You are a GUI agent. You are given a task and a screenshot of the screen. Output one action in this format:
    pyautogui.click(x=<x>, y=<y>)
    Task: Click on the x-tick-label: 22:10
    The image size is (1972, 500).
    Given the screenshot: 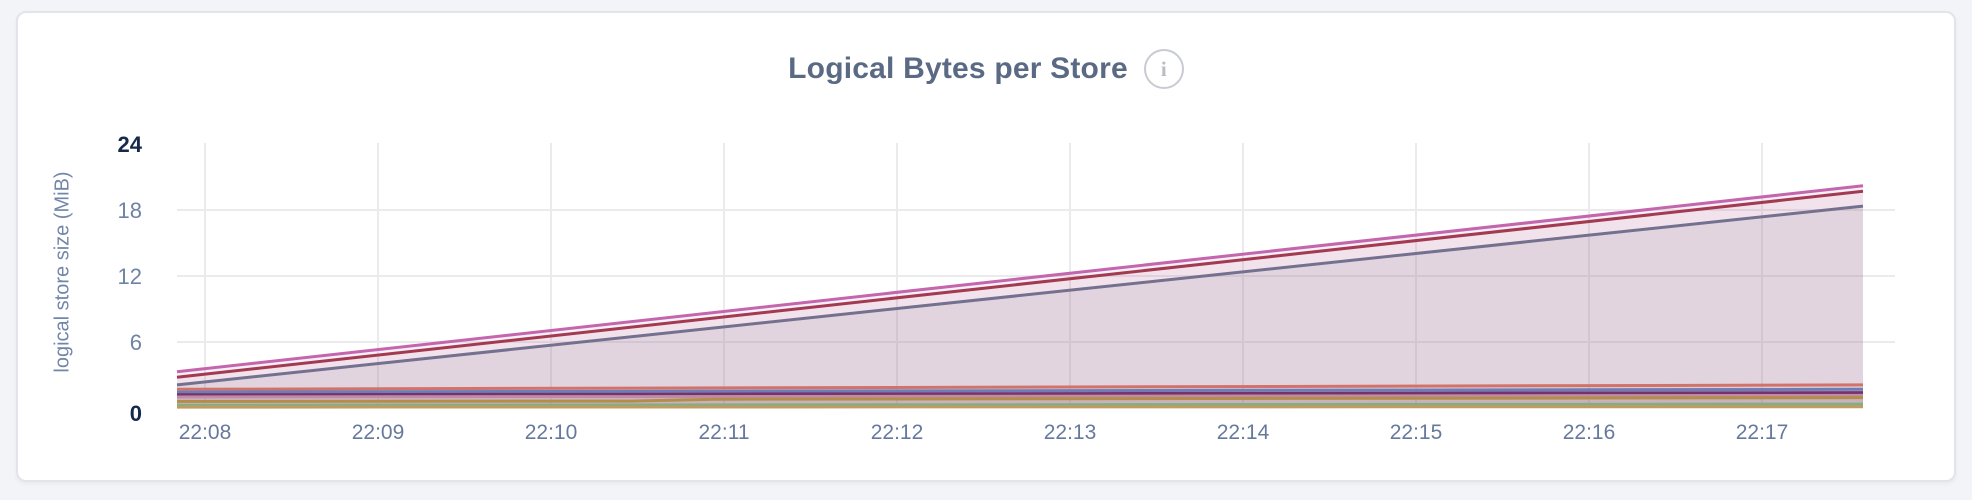 What is the action you would take?
    pyautogui.click(x=551, y=432)
    